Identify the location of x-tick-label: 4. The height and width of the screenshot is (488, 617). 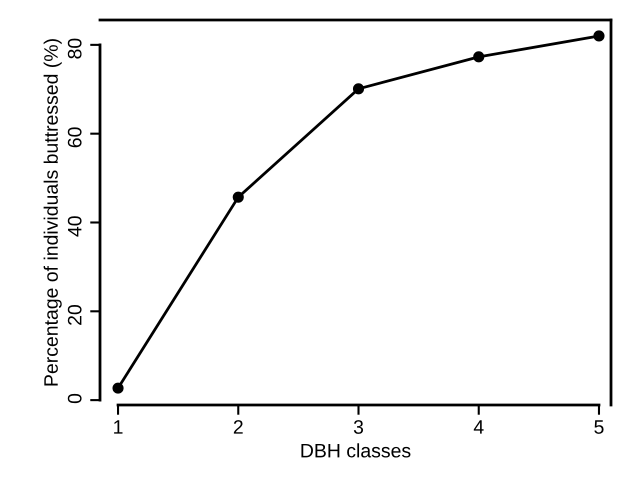
(479, 427).